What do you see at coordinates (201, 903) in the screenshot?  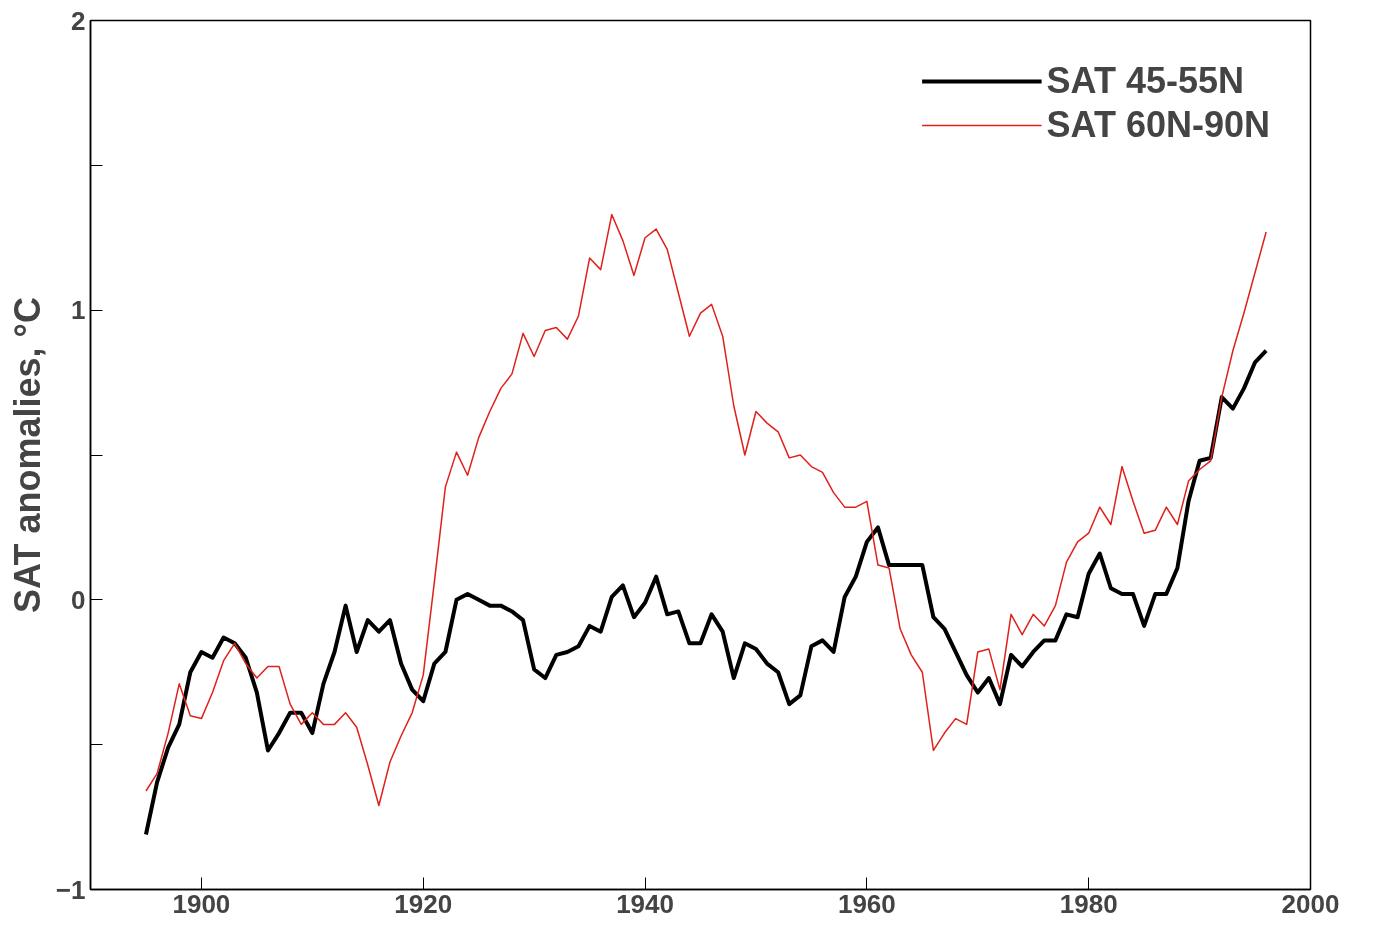 I see `x-tick-label: 1900` at bounding box center [201, 903].